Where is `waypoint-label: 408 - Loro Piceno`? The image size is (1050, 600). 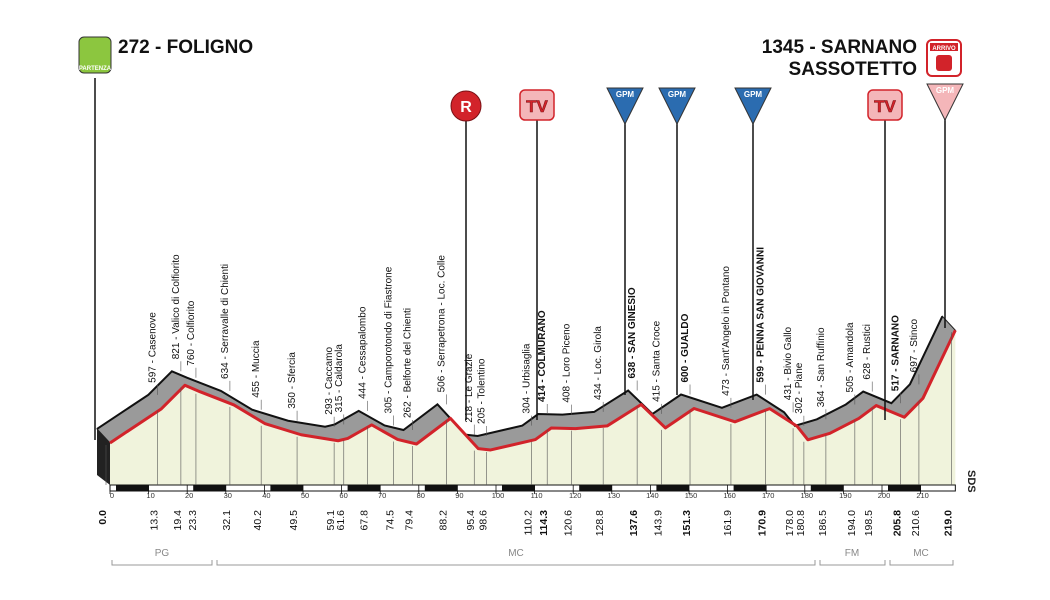 waypoint-label: 408 - Loro Piceno is located at coordinates (567, 362).